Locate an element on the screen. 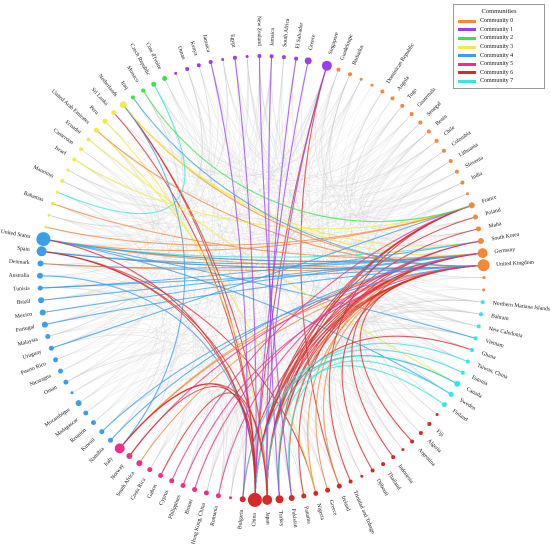  node-label: Guadeloupe is located at coordinates (347, 47).